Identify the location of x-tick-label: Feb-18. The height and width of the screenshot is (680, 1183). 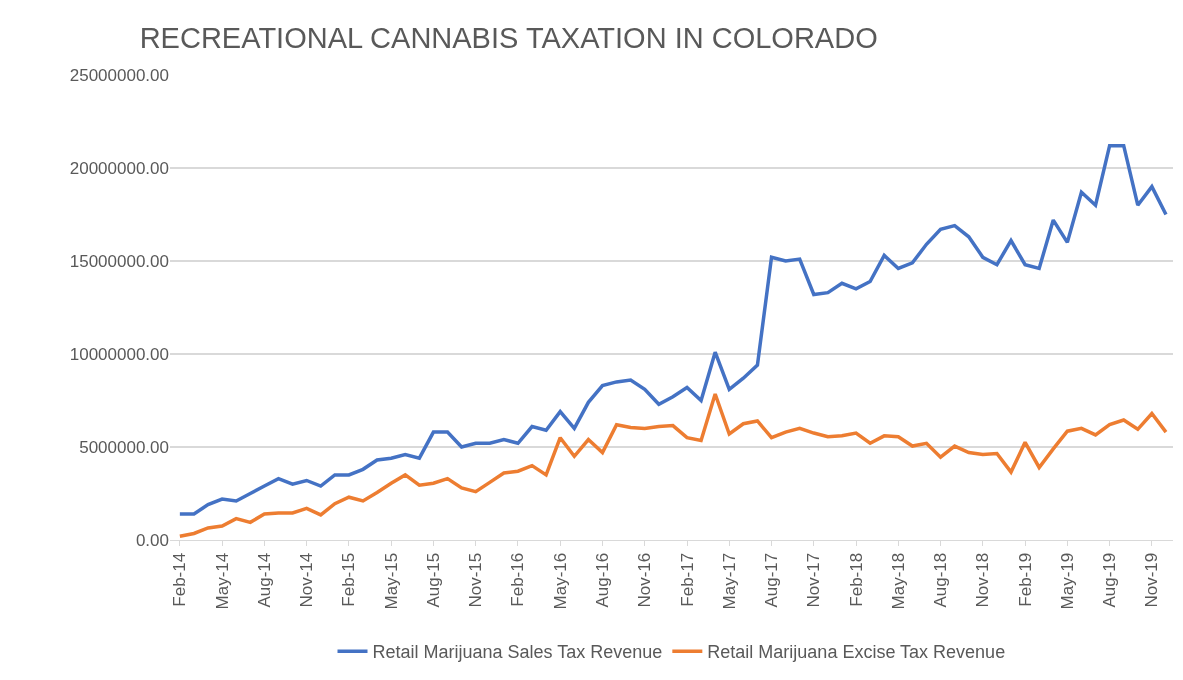
(856, 579).